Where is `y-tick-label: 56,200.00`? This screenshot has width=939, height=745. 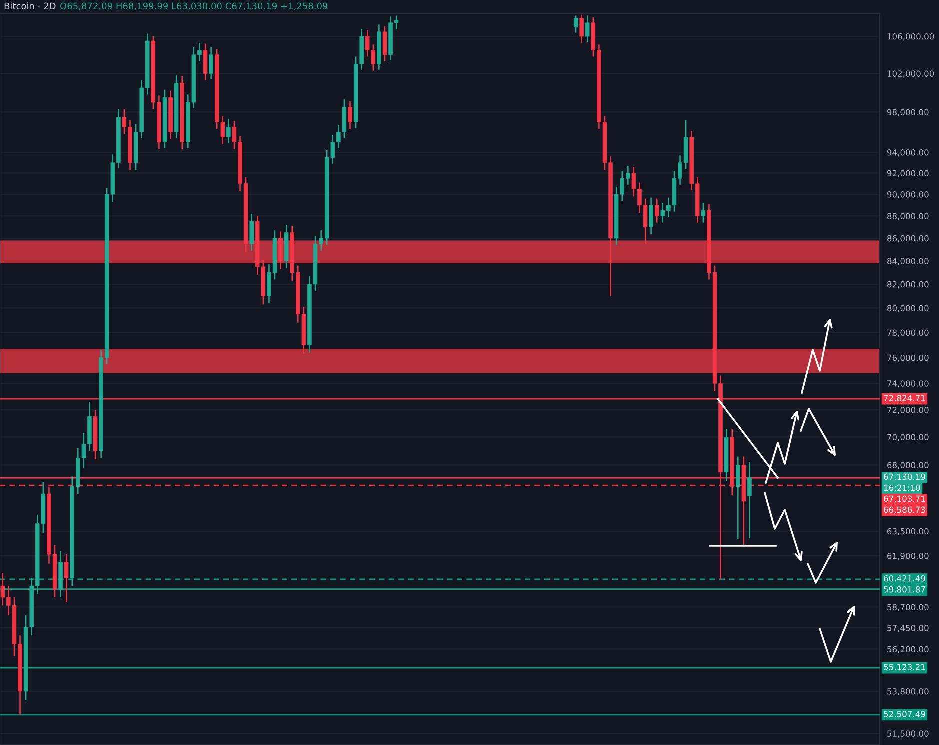 y-tick-label: 56,200.00 is located at coordinates (908, 650).